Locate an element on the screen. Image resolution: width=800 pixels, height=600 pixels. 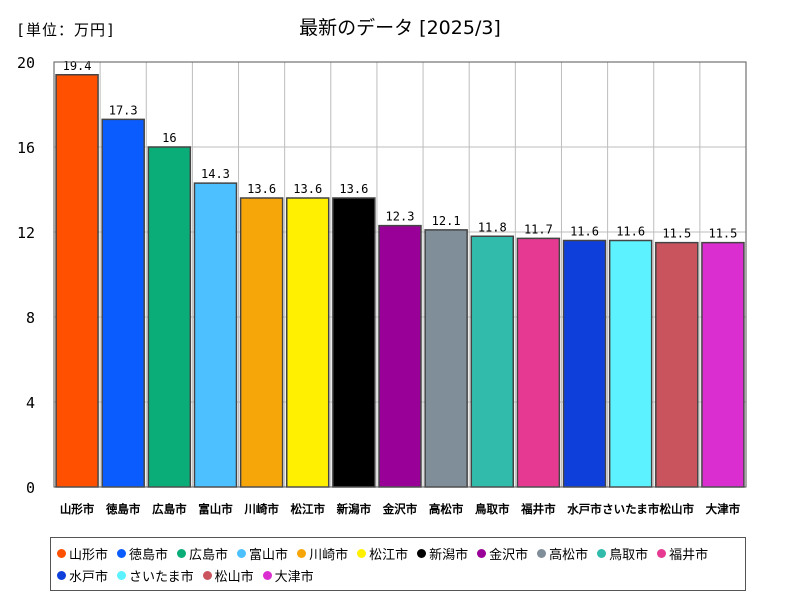
value-label: 16 is located at coordinates (169, 138).